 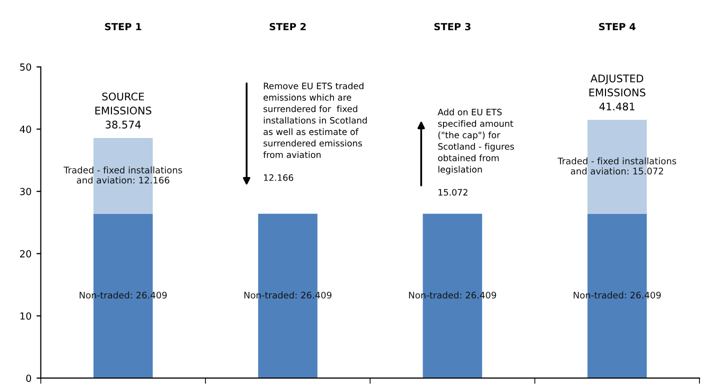 I want to click on y-tick-label: 30, so click(x=26, y=192).